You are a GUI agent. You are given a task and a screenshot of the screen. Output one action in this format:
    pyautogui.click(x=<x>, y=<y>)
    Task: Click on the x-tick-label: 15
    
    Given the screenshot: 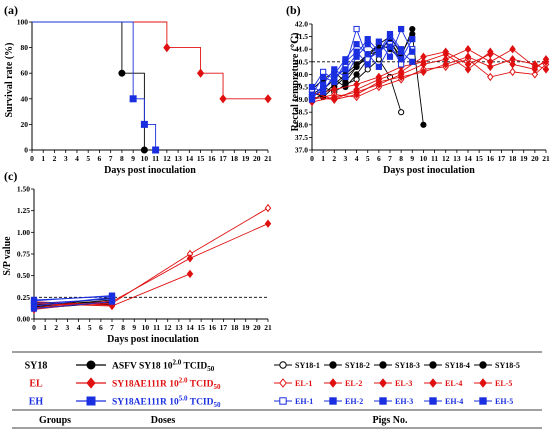 What is the action you would take?
    pyautogui.click(x=479, y=158)
    